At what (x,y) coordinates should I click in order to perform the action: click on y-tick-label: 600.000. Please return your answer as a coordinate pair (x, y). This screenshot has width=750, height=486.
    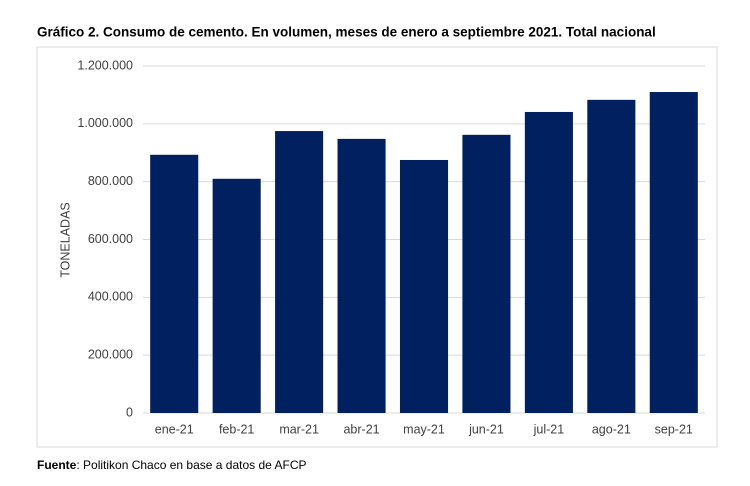
    Looking at the image, I should click on (110, 239).